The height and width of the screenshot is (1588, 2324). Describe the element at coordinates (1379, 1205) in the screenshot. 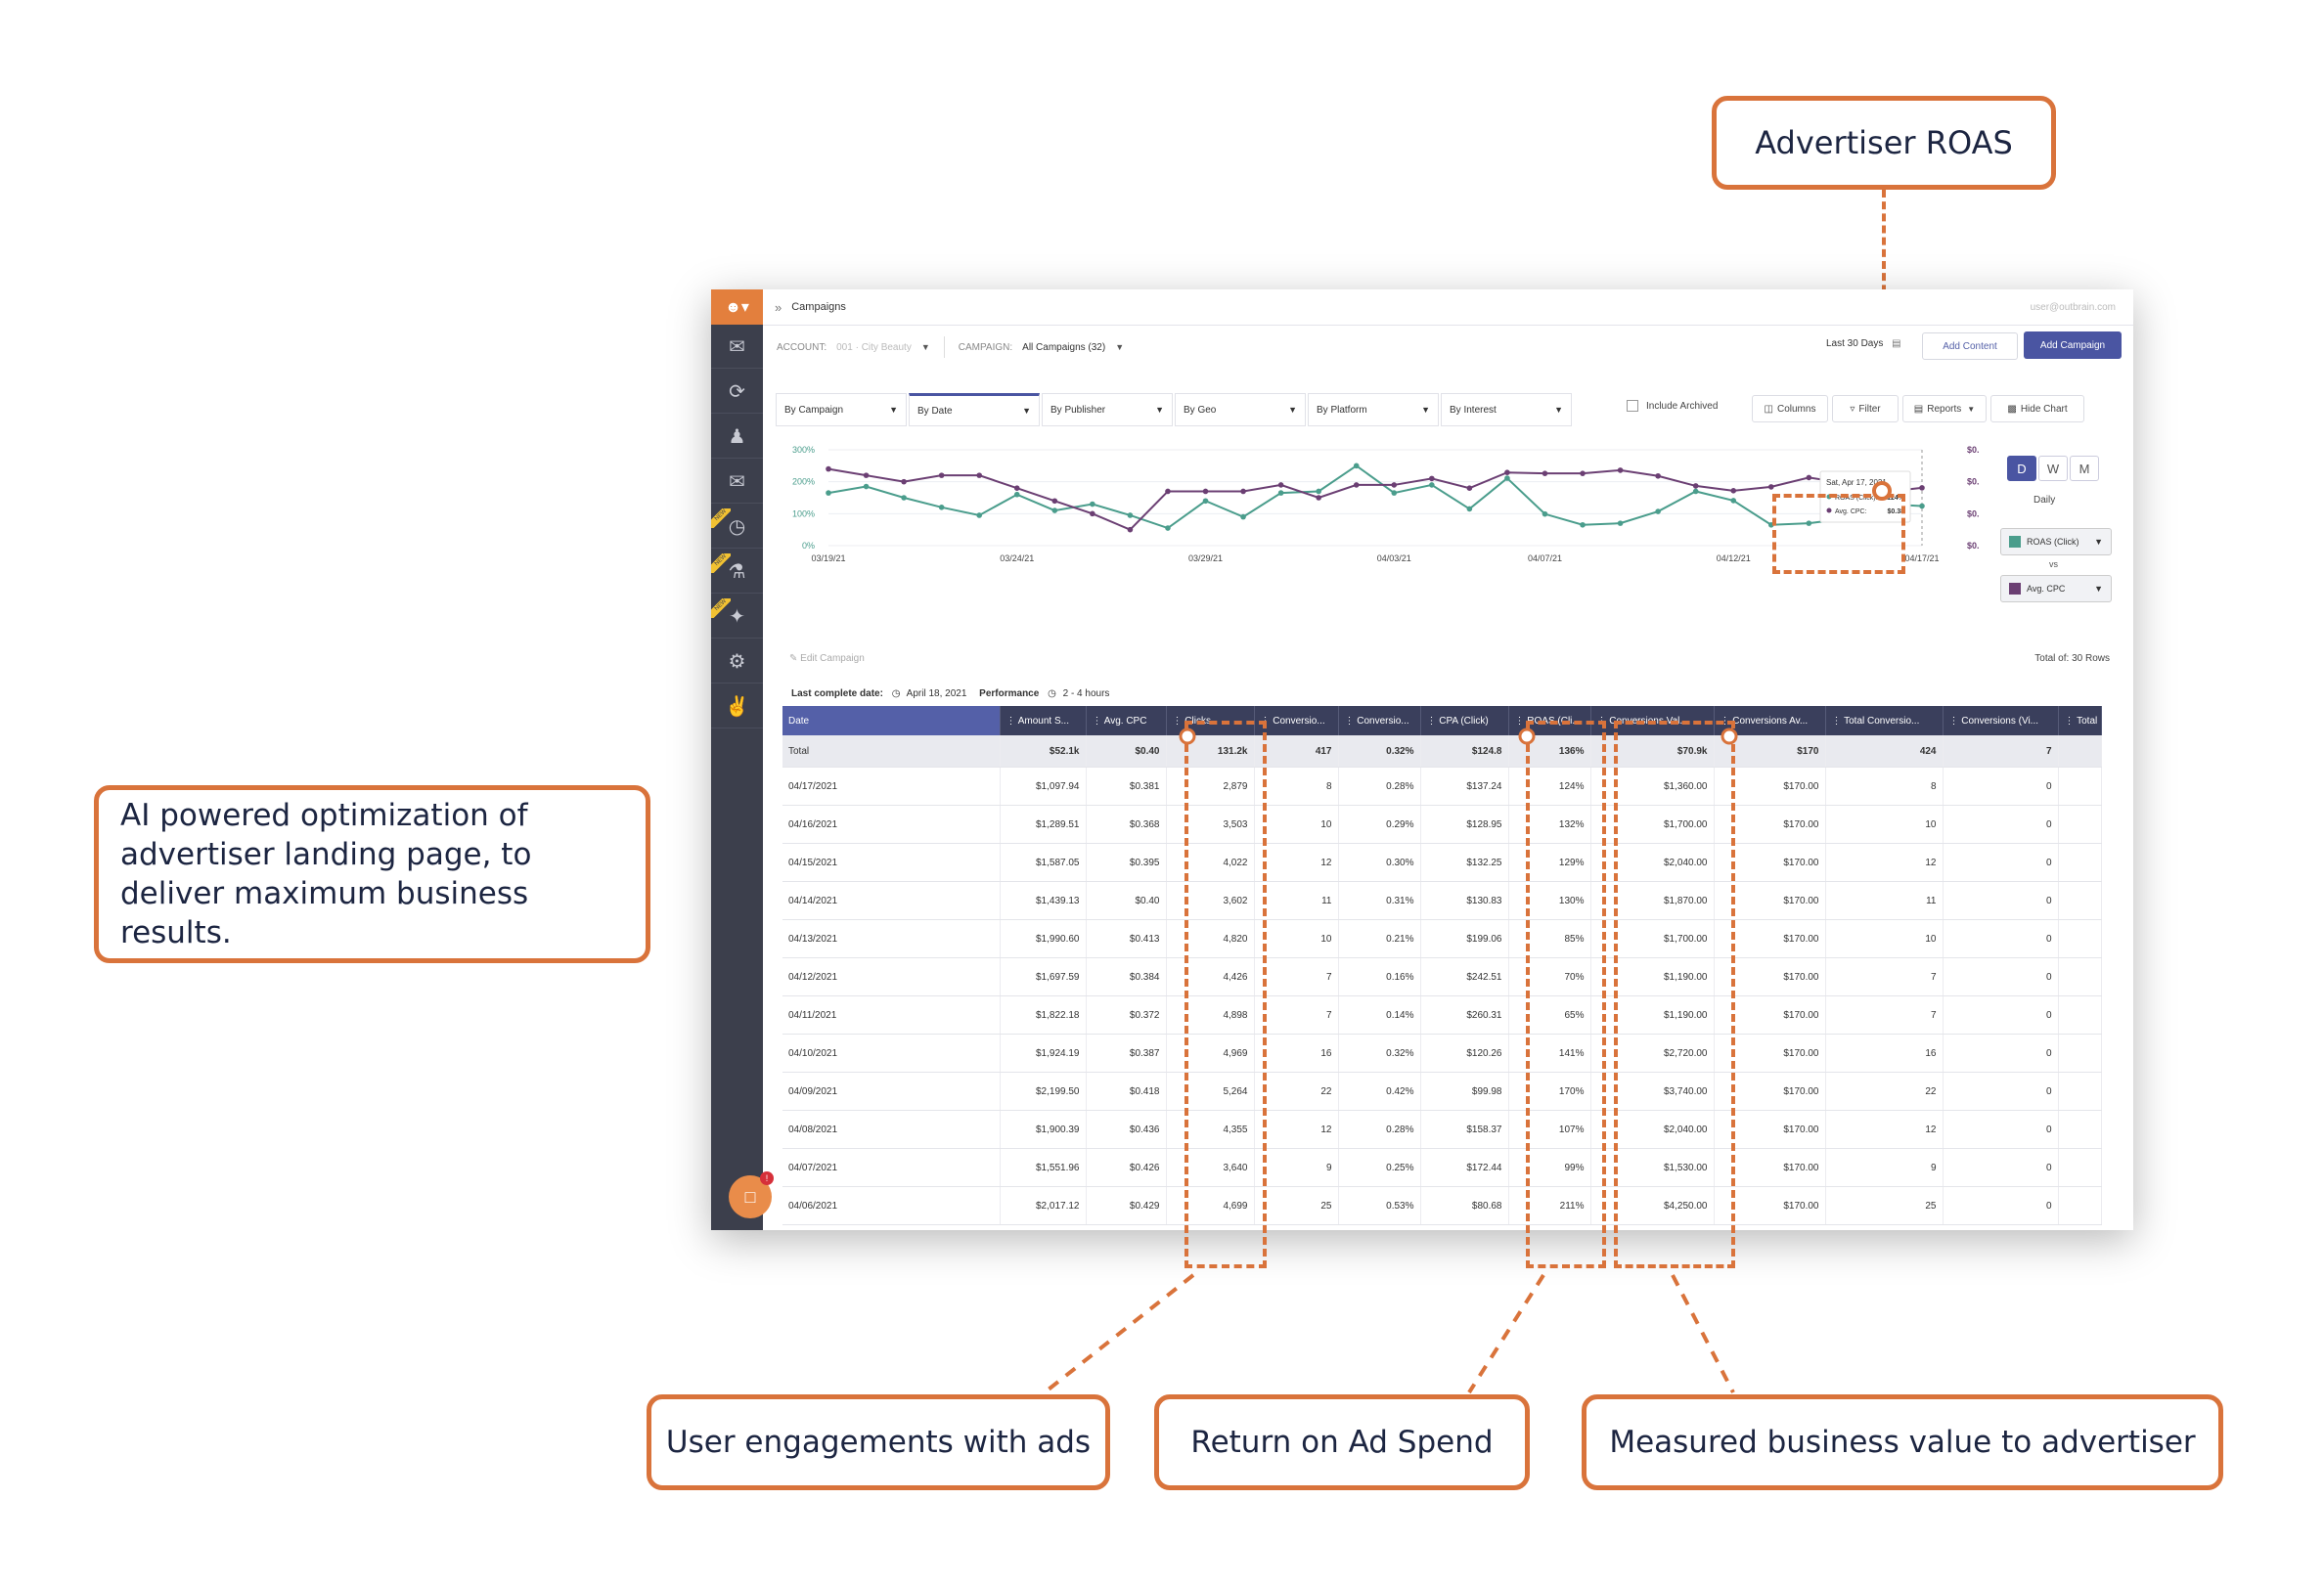

I see `table-cell: 0.53%` at that location.